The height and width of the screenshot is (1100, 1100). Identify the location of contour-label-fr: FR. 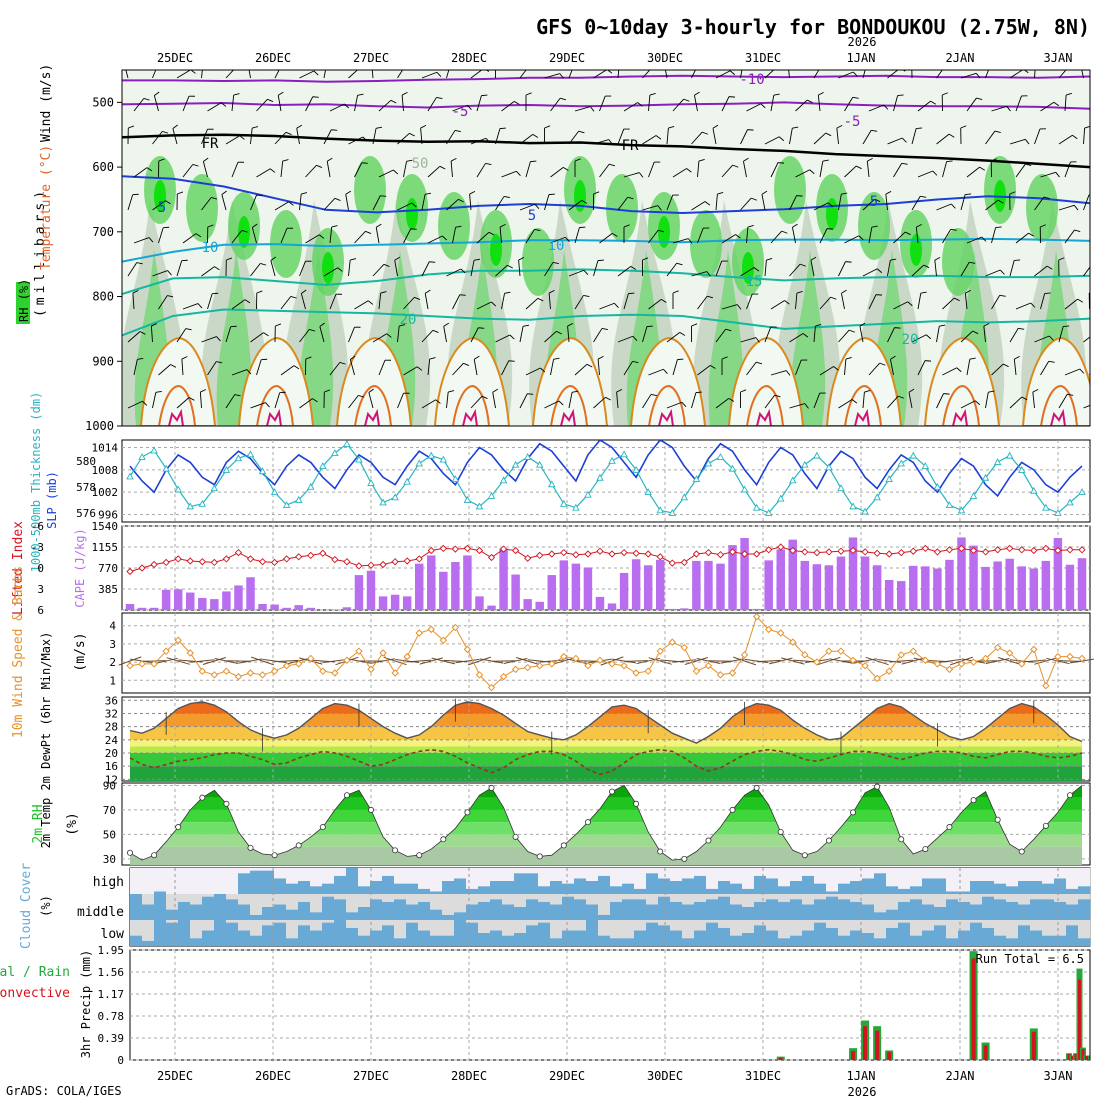
(210, 144).